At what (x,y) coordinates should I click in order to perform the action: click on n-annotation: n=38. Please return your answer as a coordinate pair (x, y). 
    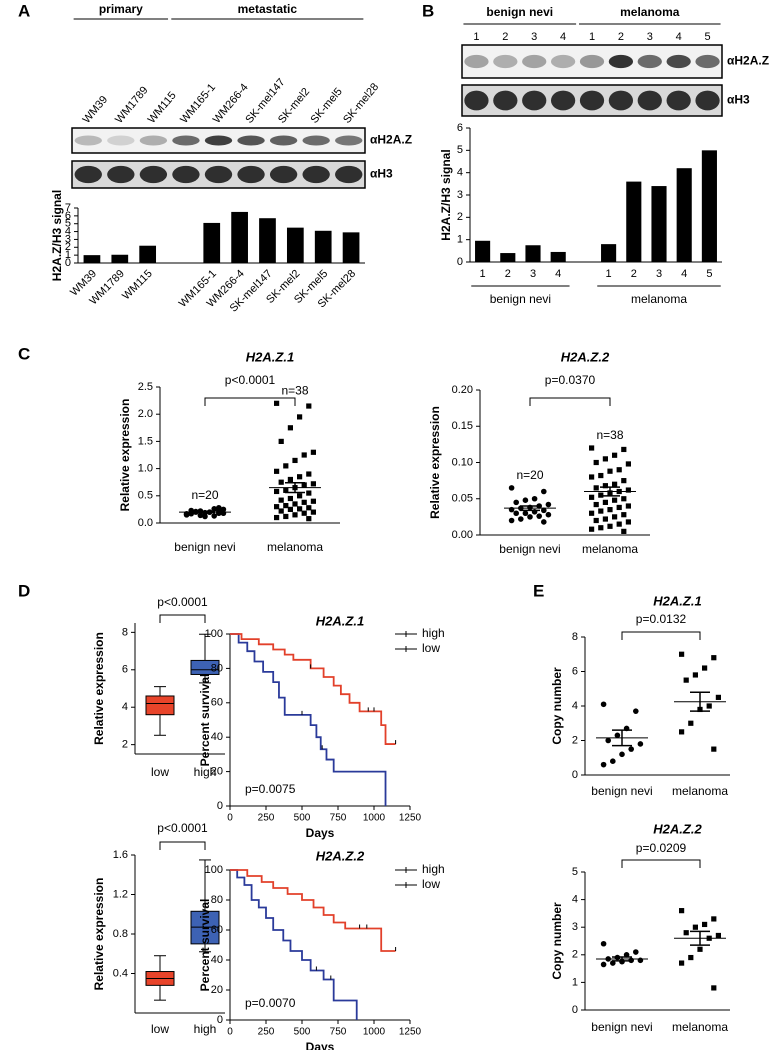
    Looking at the image, I should click on (294, 390).